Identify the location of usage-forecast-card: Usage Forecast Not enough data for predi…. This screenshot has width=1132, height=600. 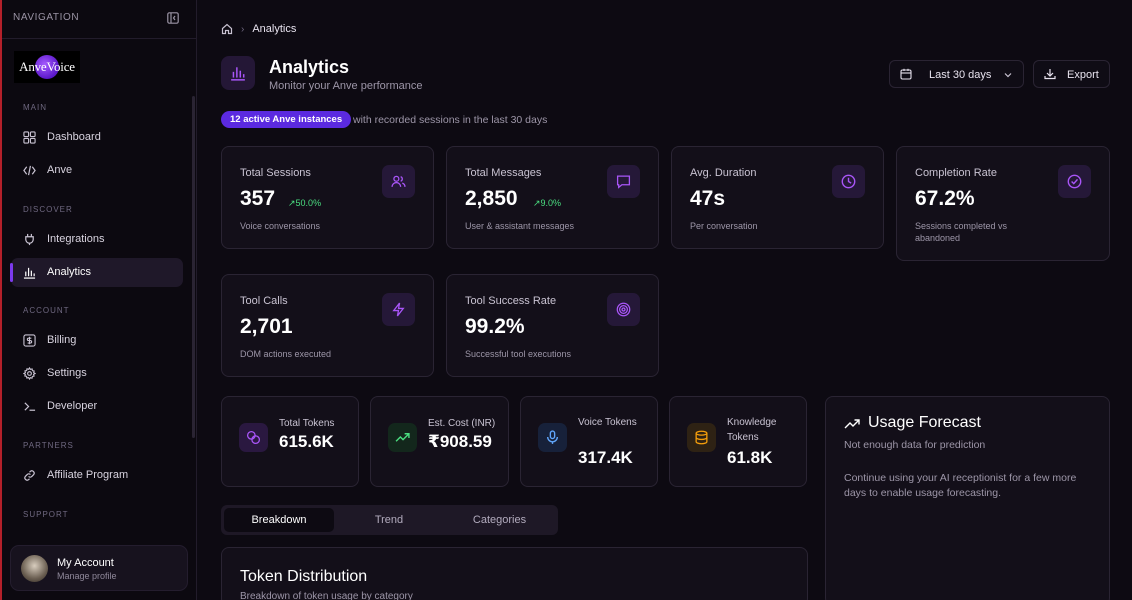
(967, 498).